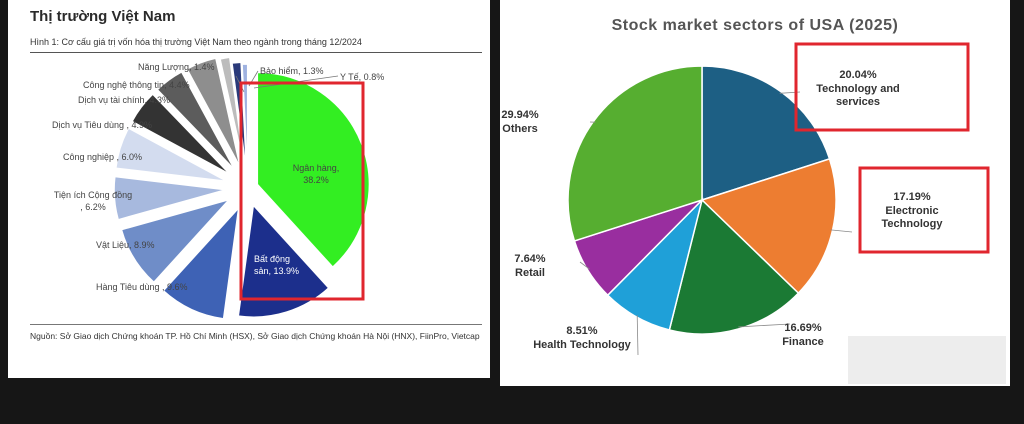  What do you see at coordinates (124, 100) in the screenshot?
I see `slice-label: Dịch vụ tài chính, 4.3%` at bounding box center [124, 100].